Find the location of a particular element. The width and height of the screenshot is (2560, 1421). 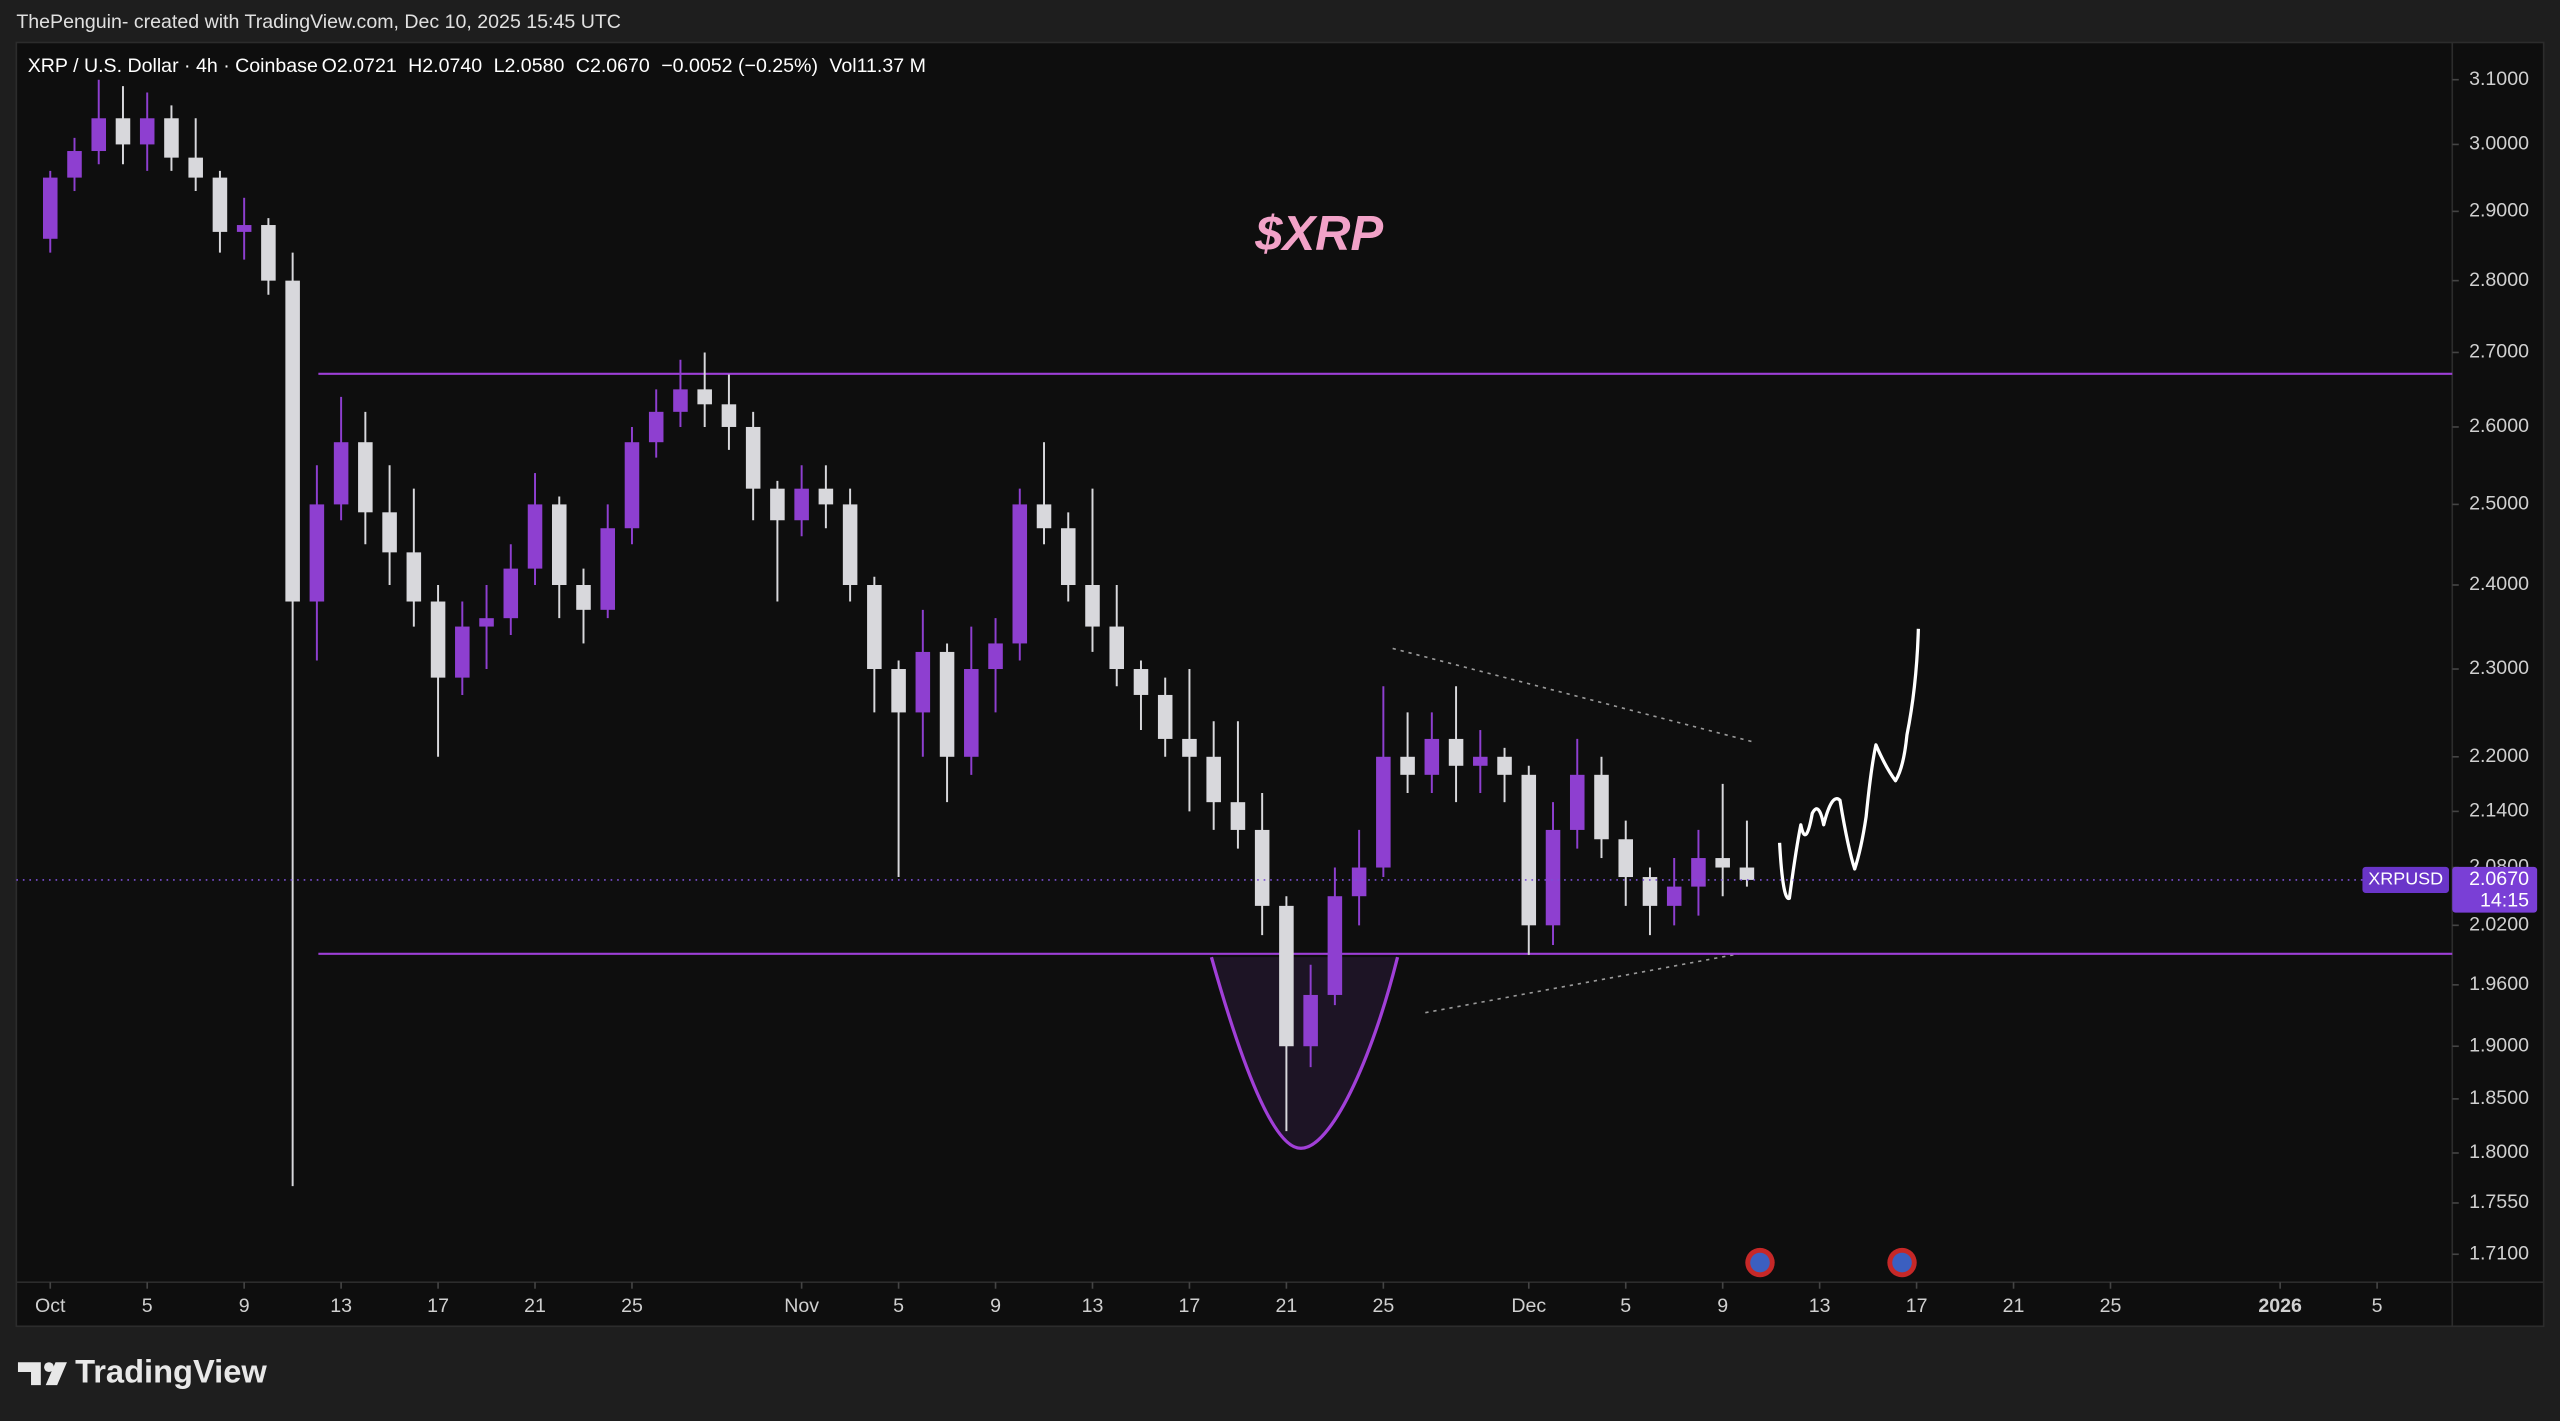

annotation: $XRP is located at coordinates (1318, 234).